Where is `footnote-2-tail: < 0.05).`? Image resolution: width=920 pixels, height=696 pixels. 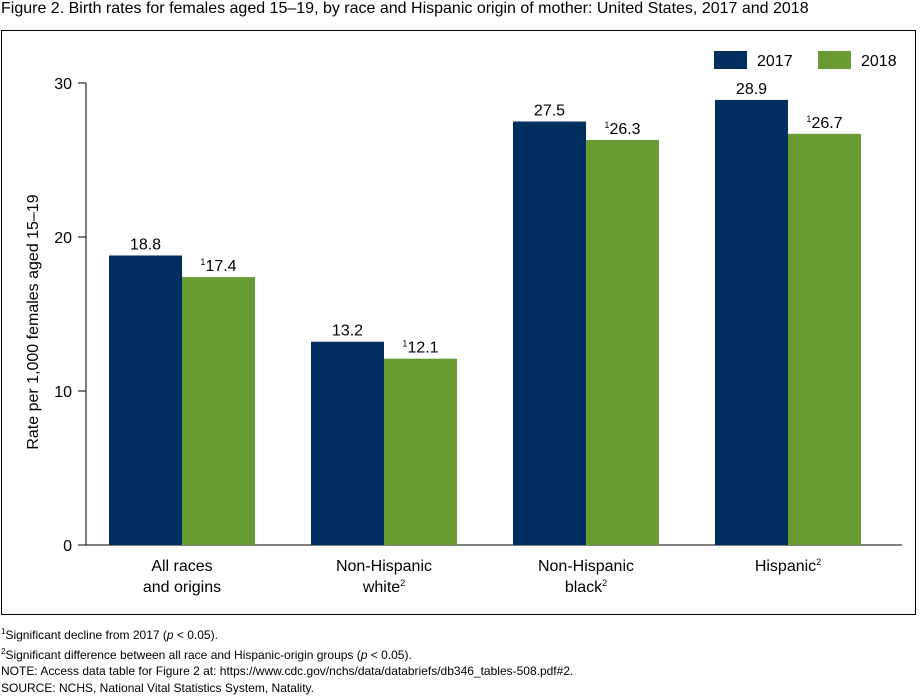
footnote-2-tail: < 0.05). is located at coordinates (389, 655).